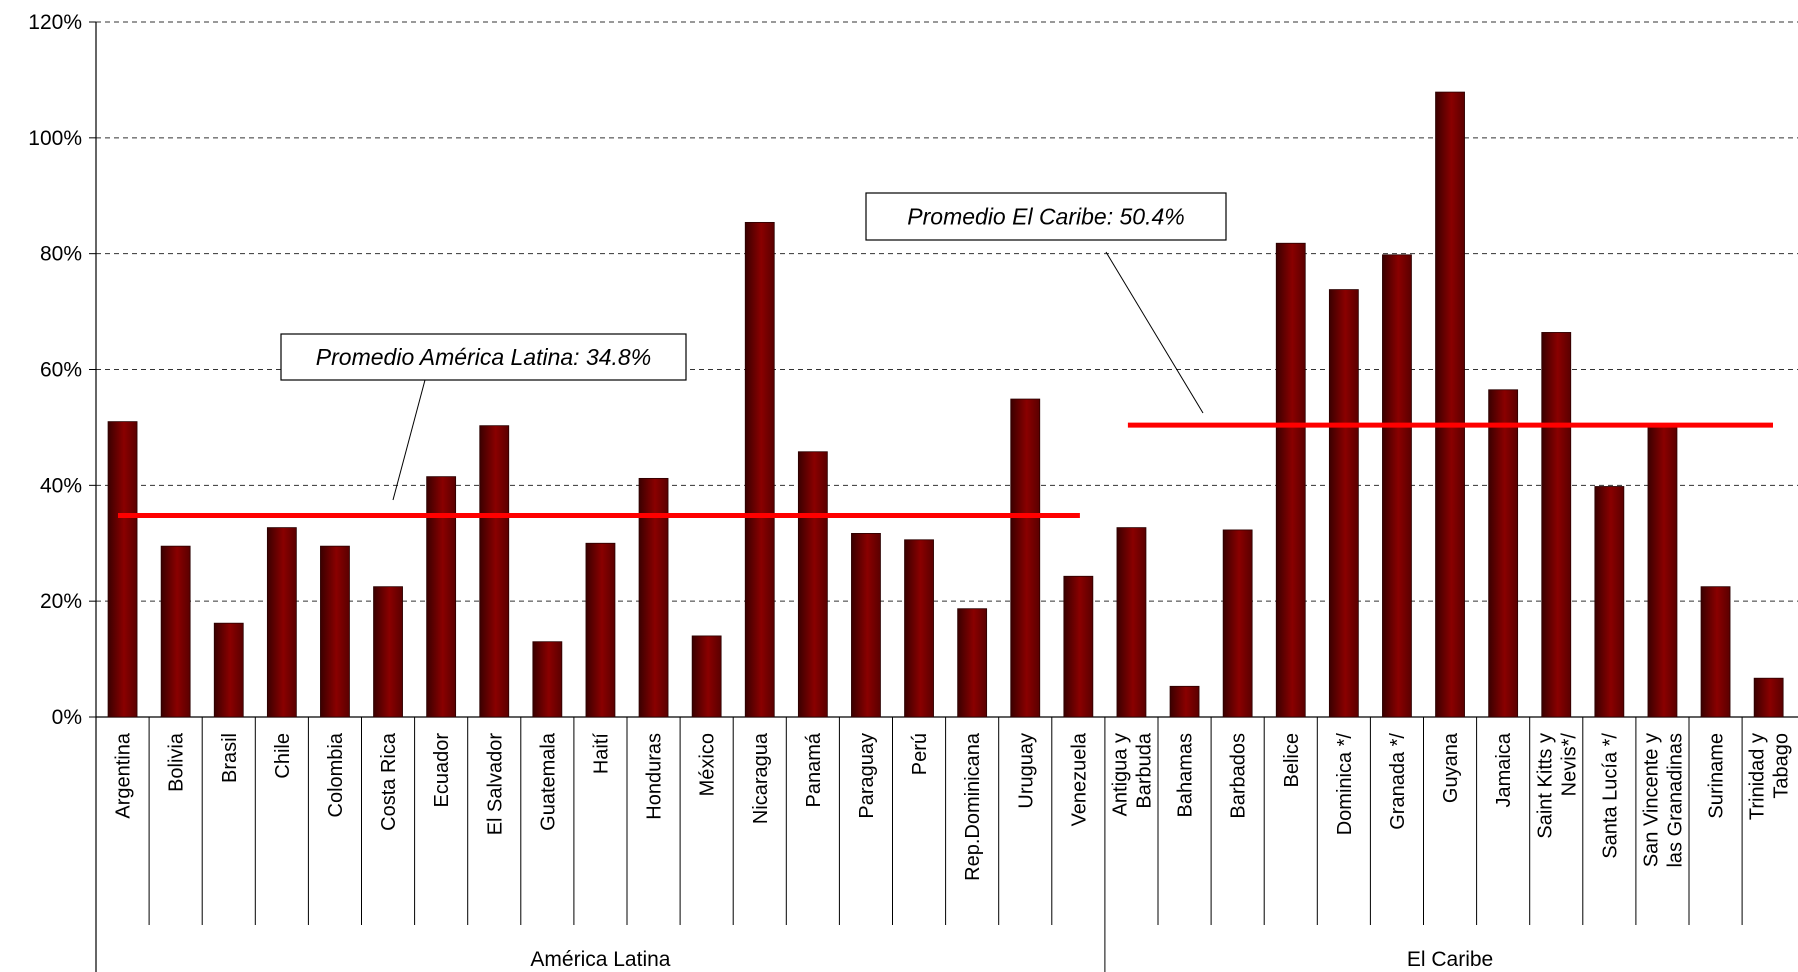  What do you see at coordinates (1610, 796) in the screenshot?
I see `category-label: Santa Lucía */` at bounding box center [1610, 796].